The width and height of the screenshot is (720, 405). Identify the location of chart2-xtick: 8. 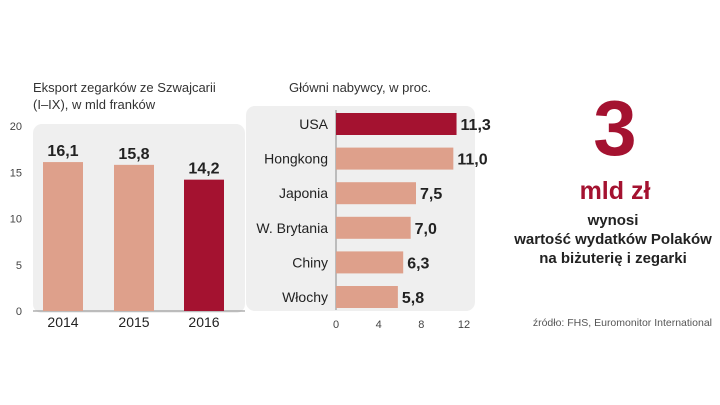
(421, 325).